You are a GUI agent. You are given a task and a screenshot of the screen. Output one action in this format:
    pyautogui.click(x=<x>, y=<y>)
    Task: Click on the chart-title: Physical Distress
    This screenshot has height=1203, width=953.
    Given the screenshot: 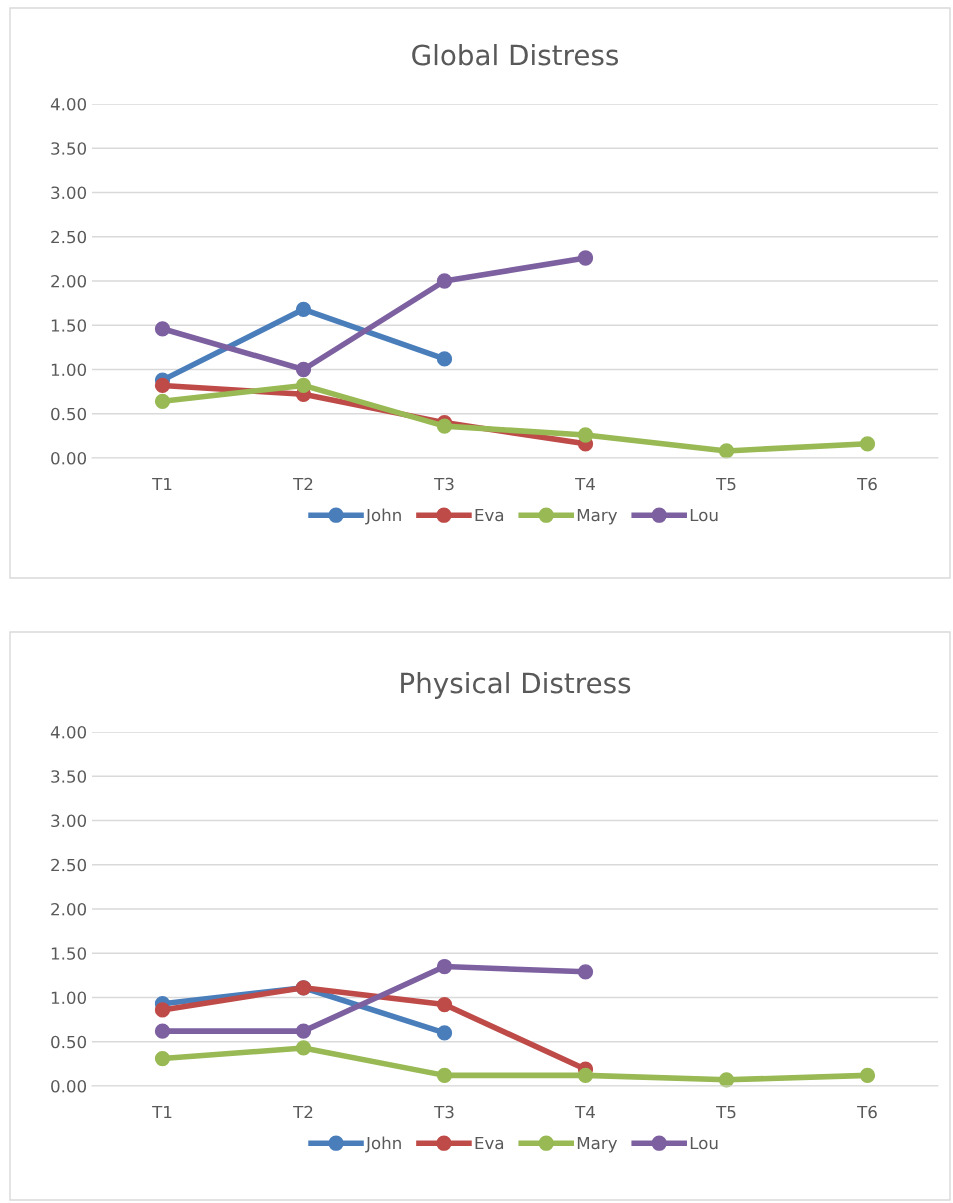 What is the action you would take?
    pyautogui.click(x=516, y=685)
    